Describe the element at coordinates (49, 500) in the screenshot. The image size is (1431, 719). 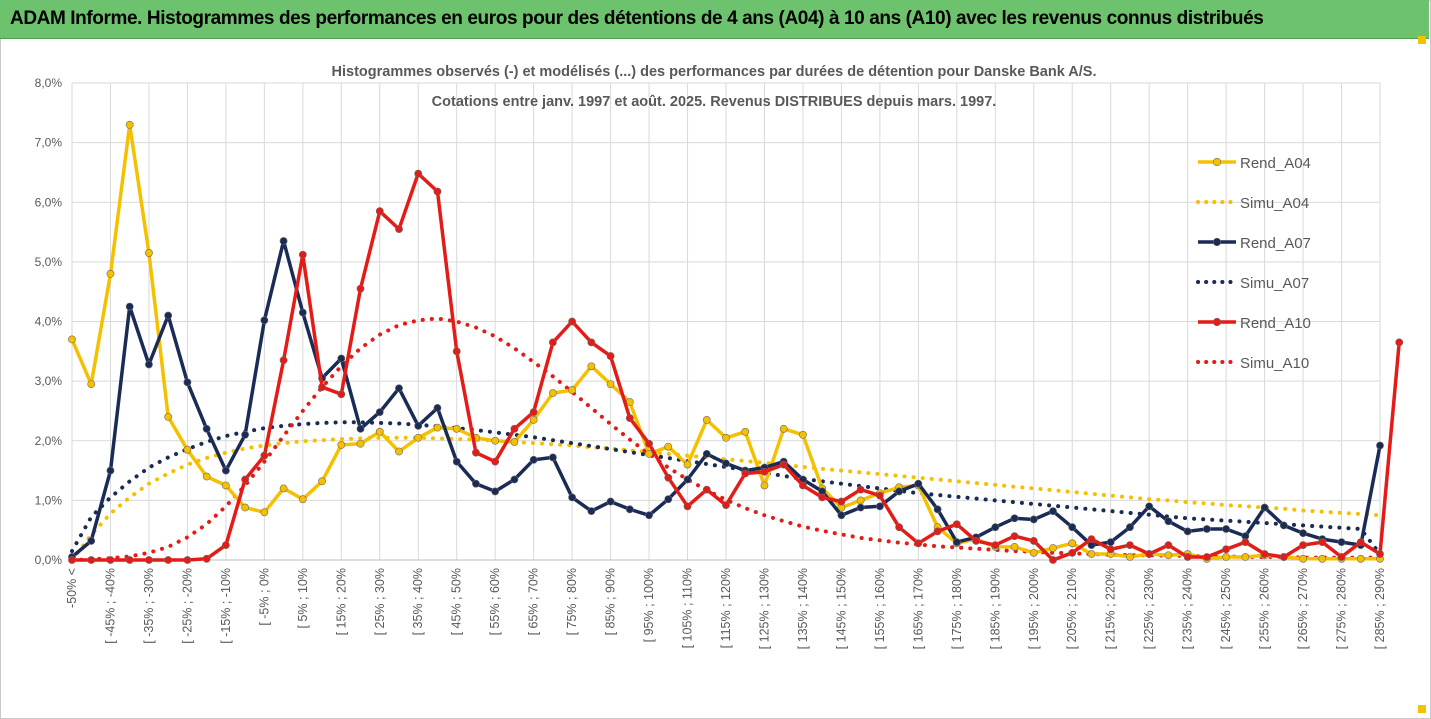
I see `y-tick-label: 1,0%` at that location.